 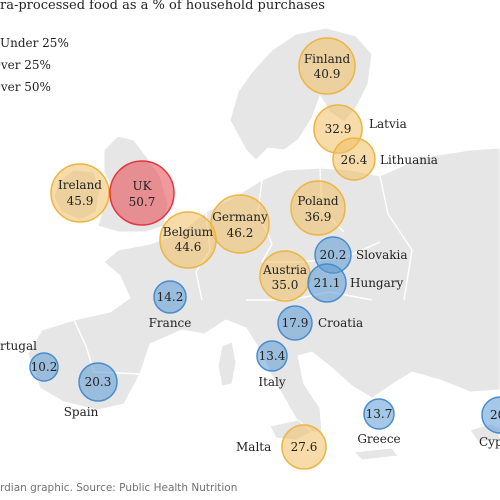 What do you see at coordinates (388, 124) in the screenshot?
I see `label-latvia: Latvia` at bounding box center [388, 124].